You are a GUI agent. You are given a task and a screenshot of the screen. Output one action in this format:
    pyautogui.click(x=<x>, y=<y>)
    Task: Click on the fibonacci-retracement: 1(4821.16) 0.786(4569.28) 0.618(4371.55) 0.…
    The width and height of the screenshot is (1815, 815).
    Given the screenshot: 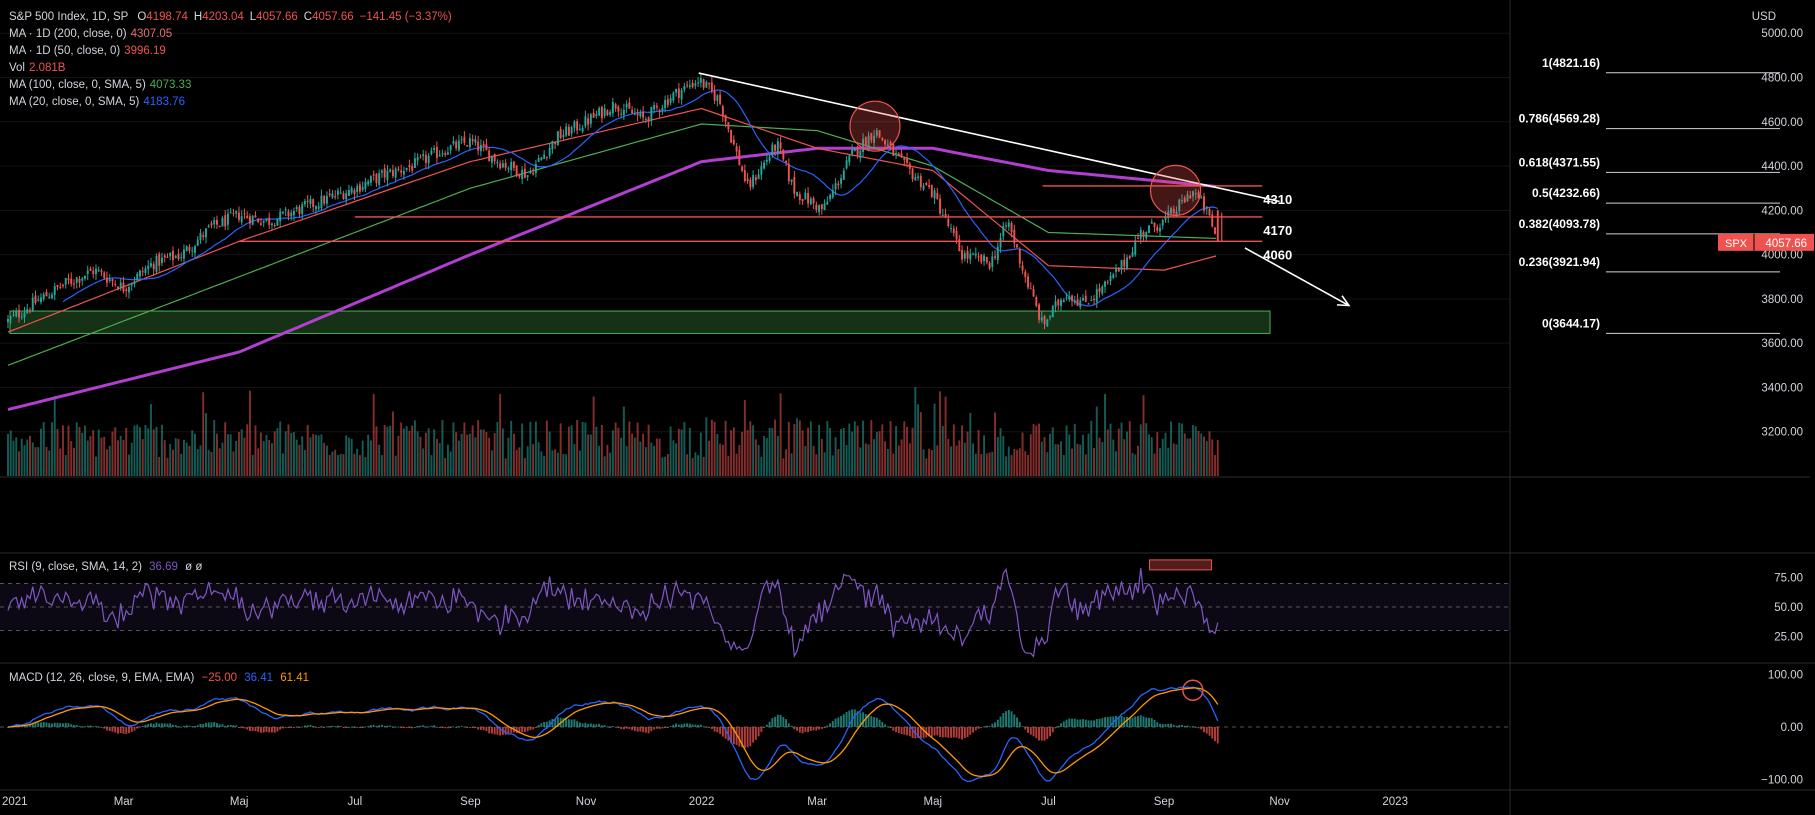 What is the action you would take?
    pyautogui.click(x=1649, y=195)
    